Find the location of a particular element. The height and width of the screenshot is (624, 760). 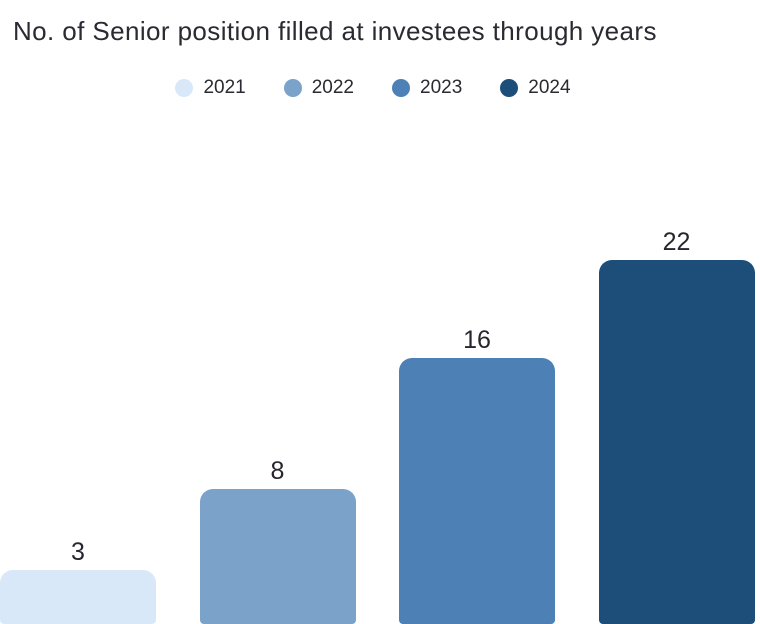

legend-marker-2021 is located at coordinates (184, 87).